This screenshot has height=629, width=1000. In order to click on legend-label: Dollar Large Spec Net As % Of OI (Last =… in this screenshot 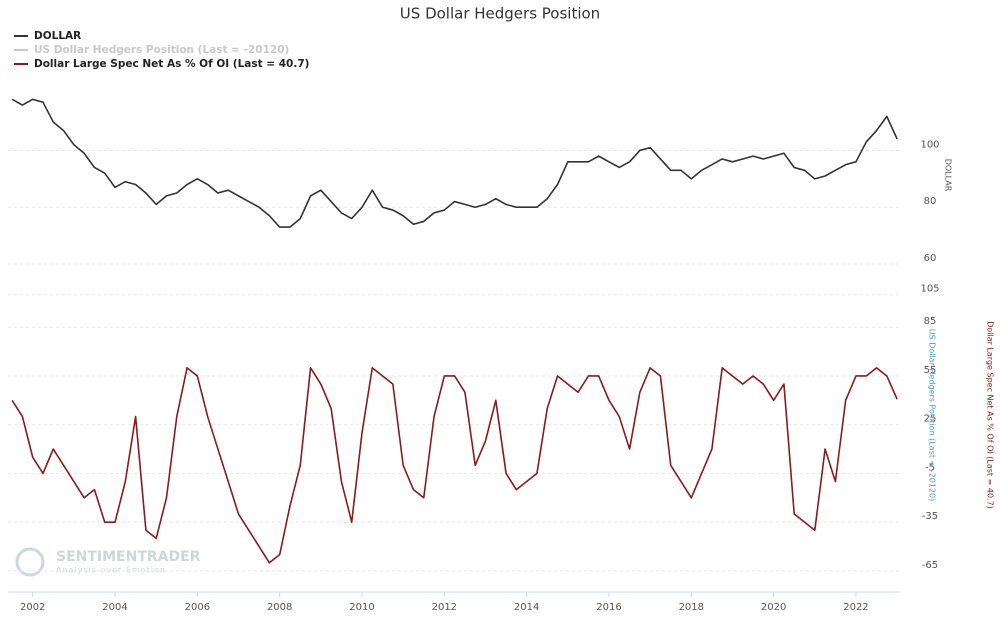, I will do `click(171, 64)`.